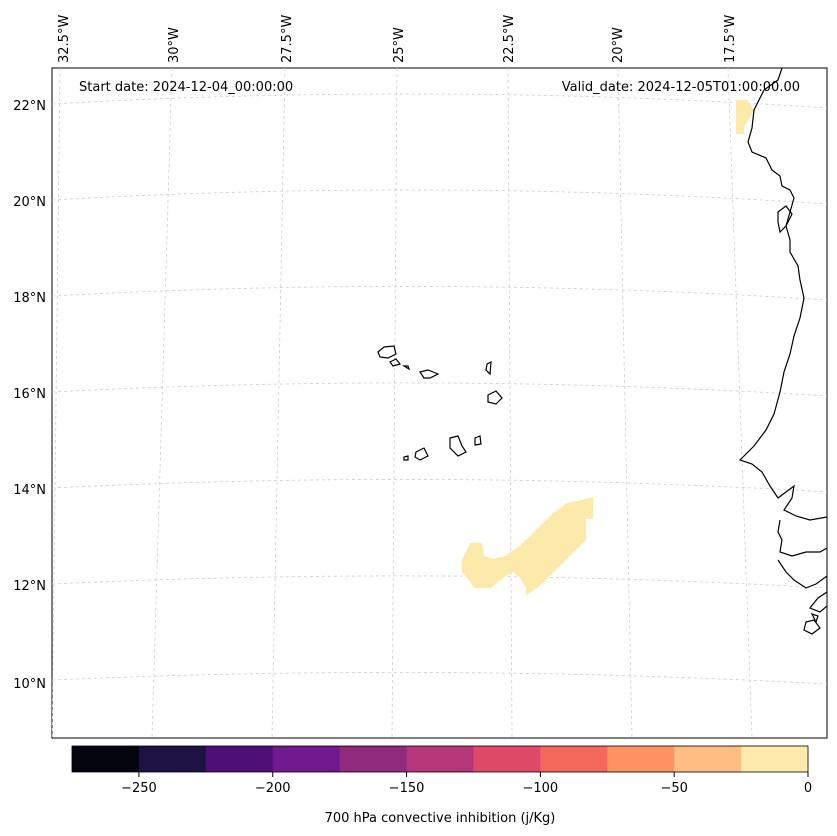  What do you see at coordinates (618, 45) in the screenshot?
I see `lon-label: 20°W` at bounding box center [618, 45].